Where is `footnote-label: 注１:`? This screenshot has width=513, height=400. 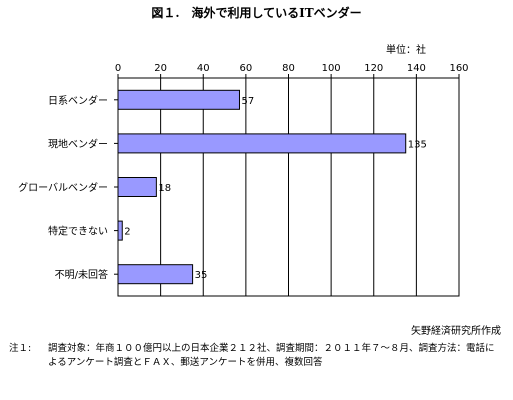
footnote-label: 注１: is located at coordinates (20, 348).